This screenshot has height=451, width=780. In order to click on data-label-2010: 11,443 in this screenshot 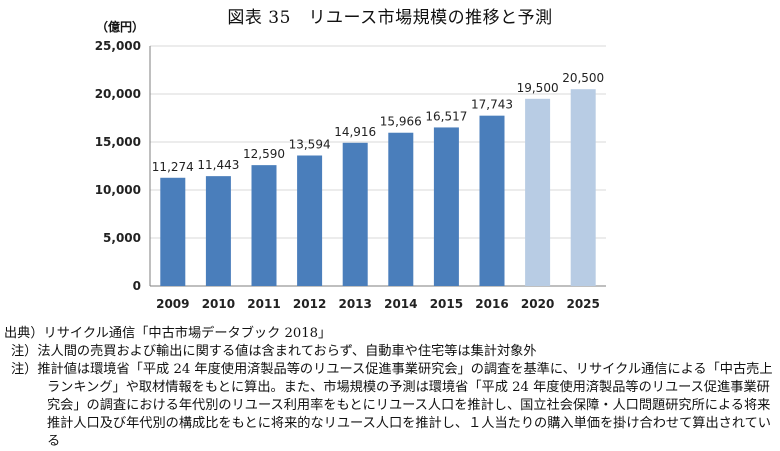, I will do `click(218, 165)`.